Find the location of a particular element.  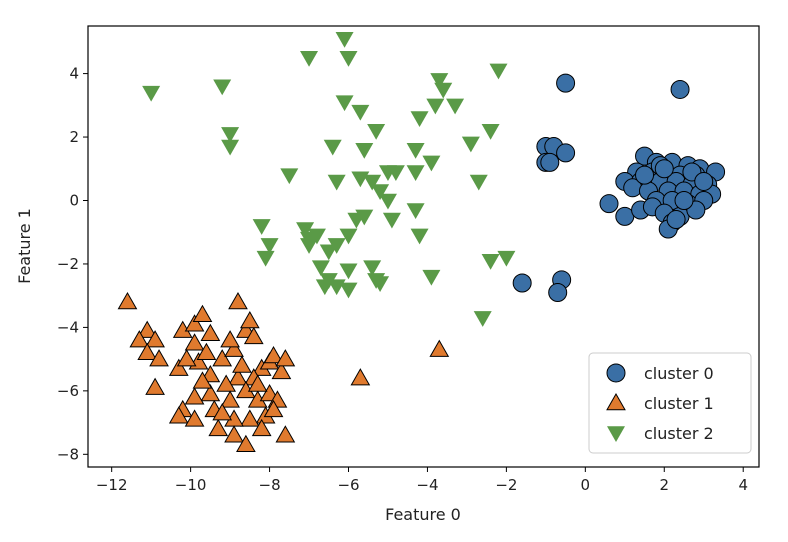

legend-box is located at coordinates (670, 403).